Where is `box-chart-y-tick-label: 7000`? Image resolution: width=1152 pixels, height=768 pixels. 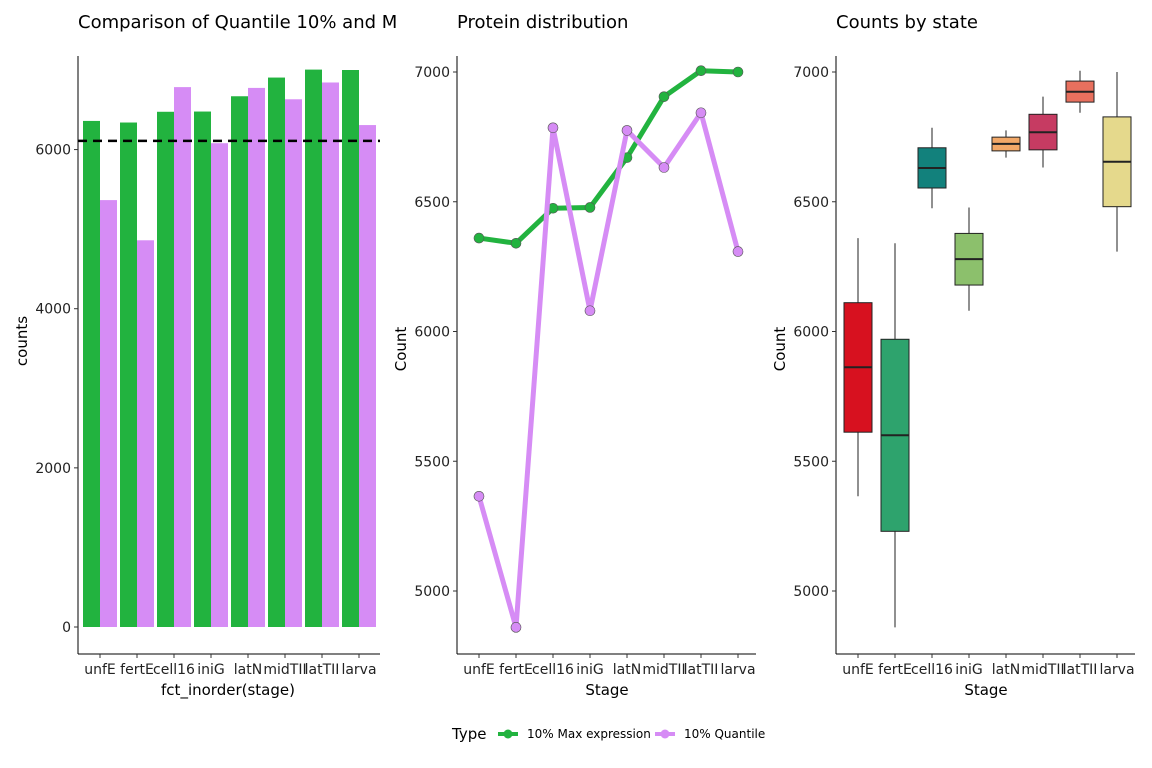
box-chart-y-tick-label: 7000 is located at coordinates (811, 73).